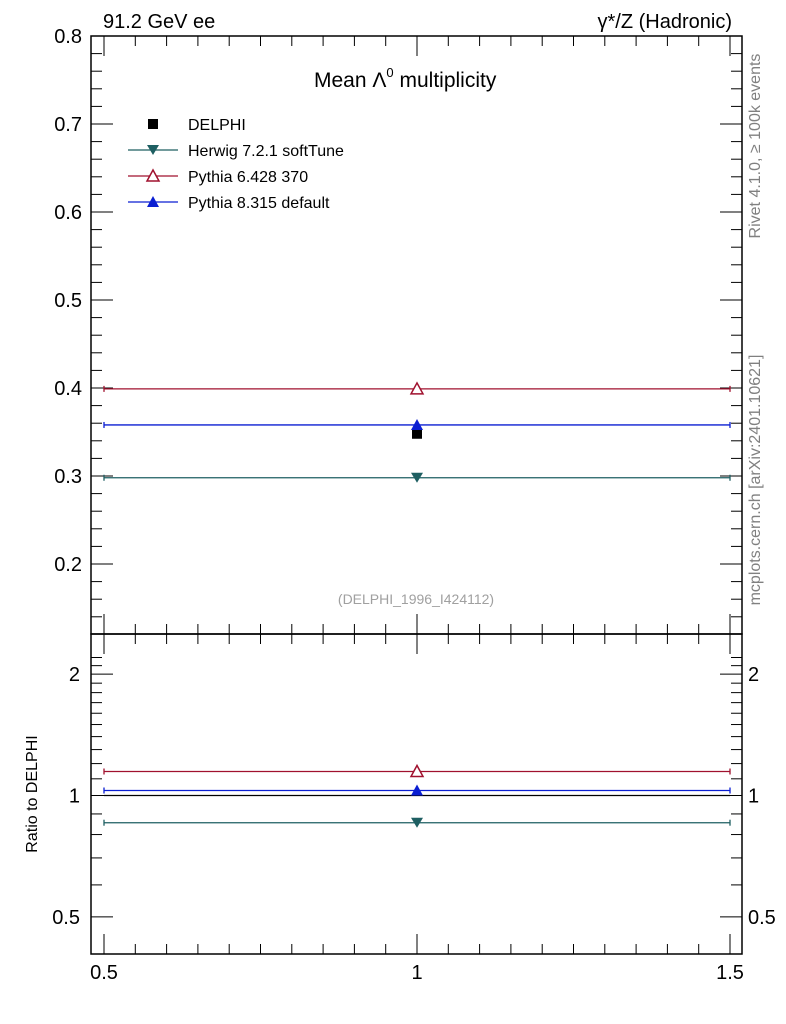 This screenshot has height=1024, width=786. What do you see at coordinates (74, 797) in the screenshot?
I see `ratio-y-tick-label-left: 1` at bounding box center [74, 797].